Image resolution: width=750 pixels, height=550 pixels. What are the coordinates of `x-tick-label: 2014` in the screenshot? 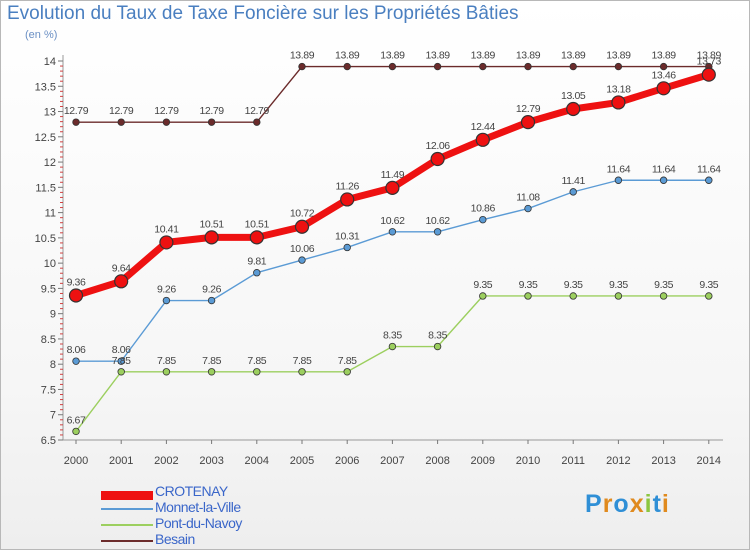 It's located at (709, 461).